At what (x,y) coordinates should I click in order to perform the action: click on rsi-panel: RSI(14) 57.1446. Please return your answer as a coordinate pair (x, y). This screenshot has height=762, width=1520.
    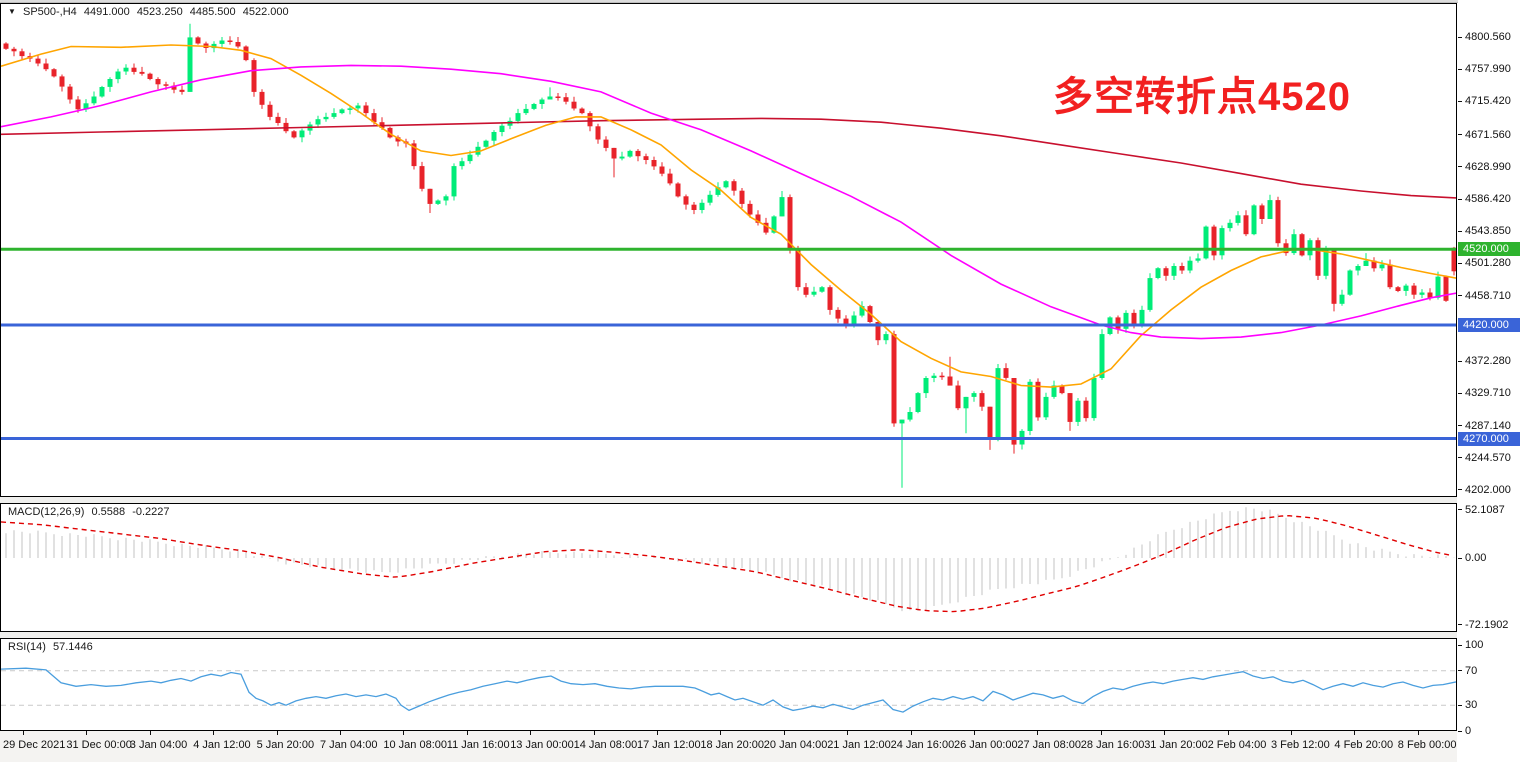
    Looking at the image, I should click on (728, 684).